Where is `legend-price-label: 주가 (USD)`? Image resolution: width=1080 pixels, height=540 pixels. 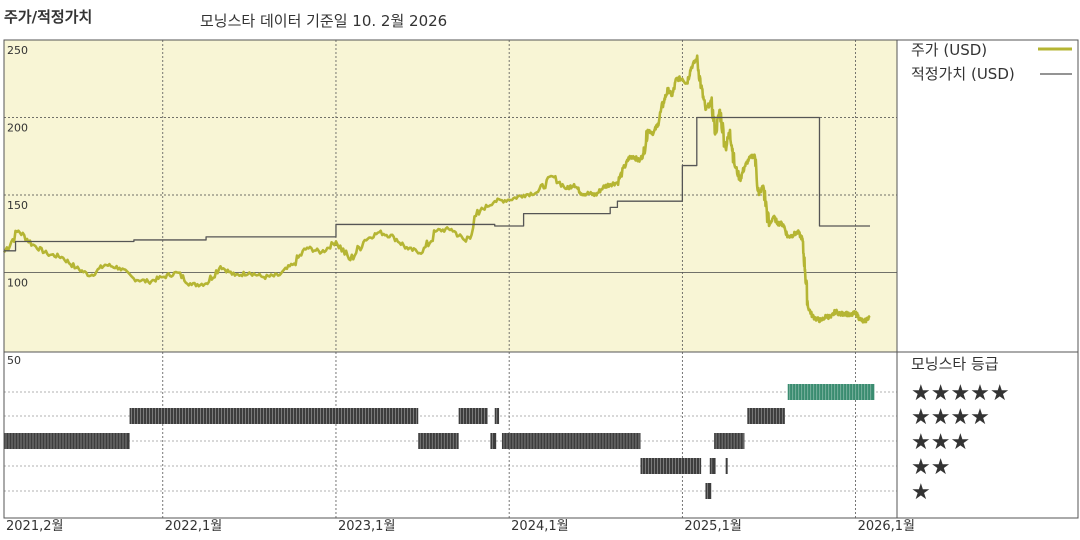
legend-price-label: 주가 (USD) is located at coordinates (949, 50).